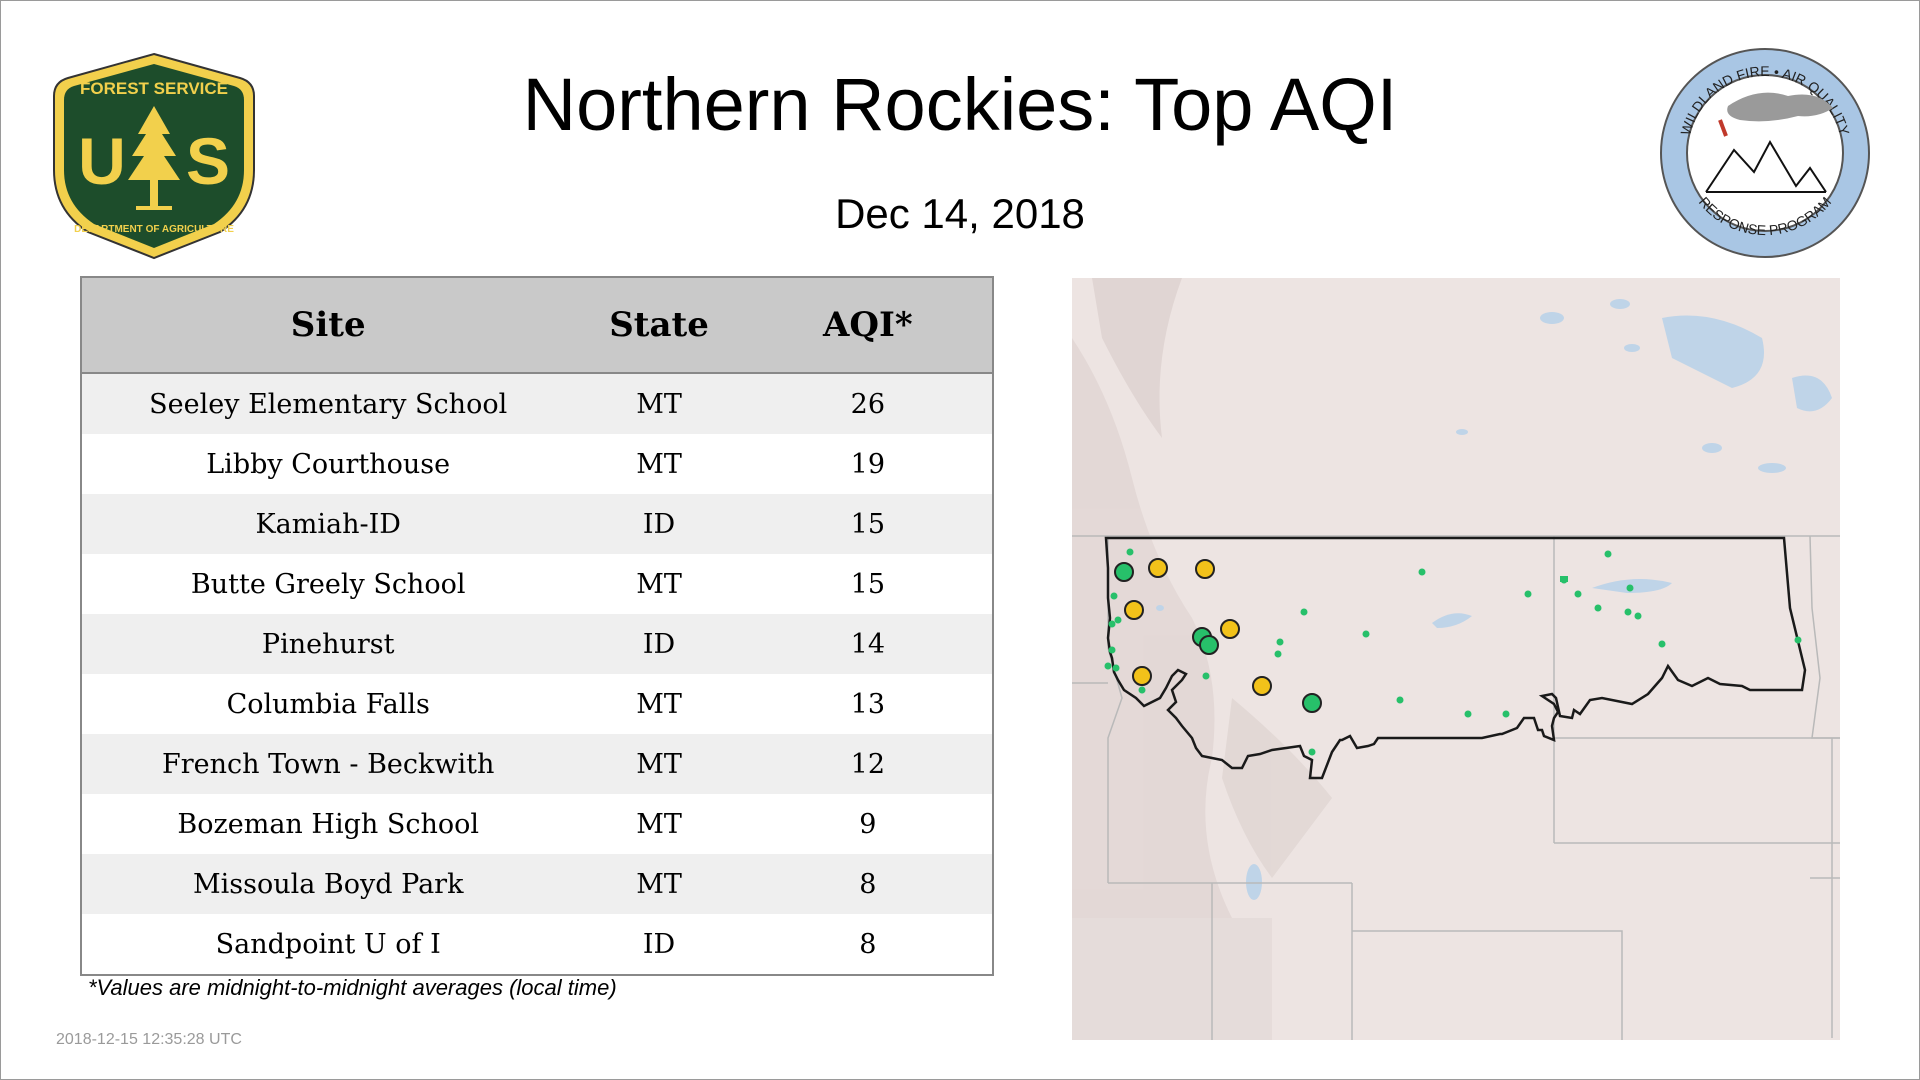 This screenshot has height=1080, width=1920. What do you see at coordinates (149, 1039) in the screenshot?
I see `generated-timestamp: 2018-12-15 12:35:28 UTC` at bounding box center [149, 1039].